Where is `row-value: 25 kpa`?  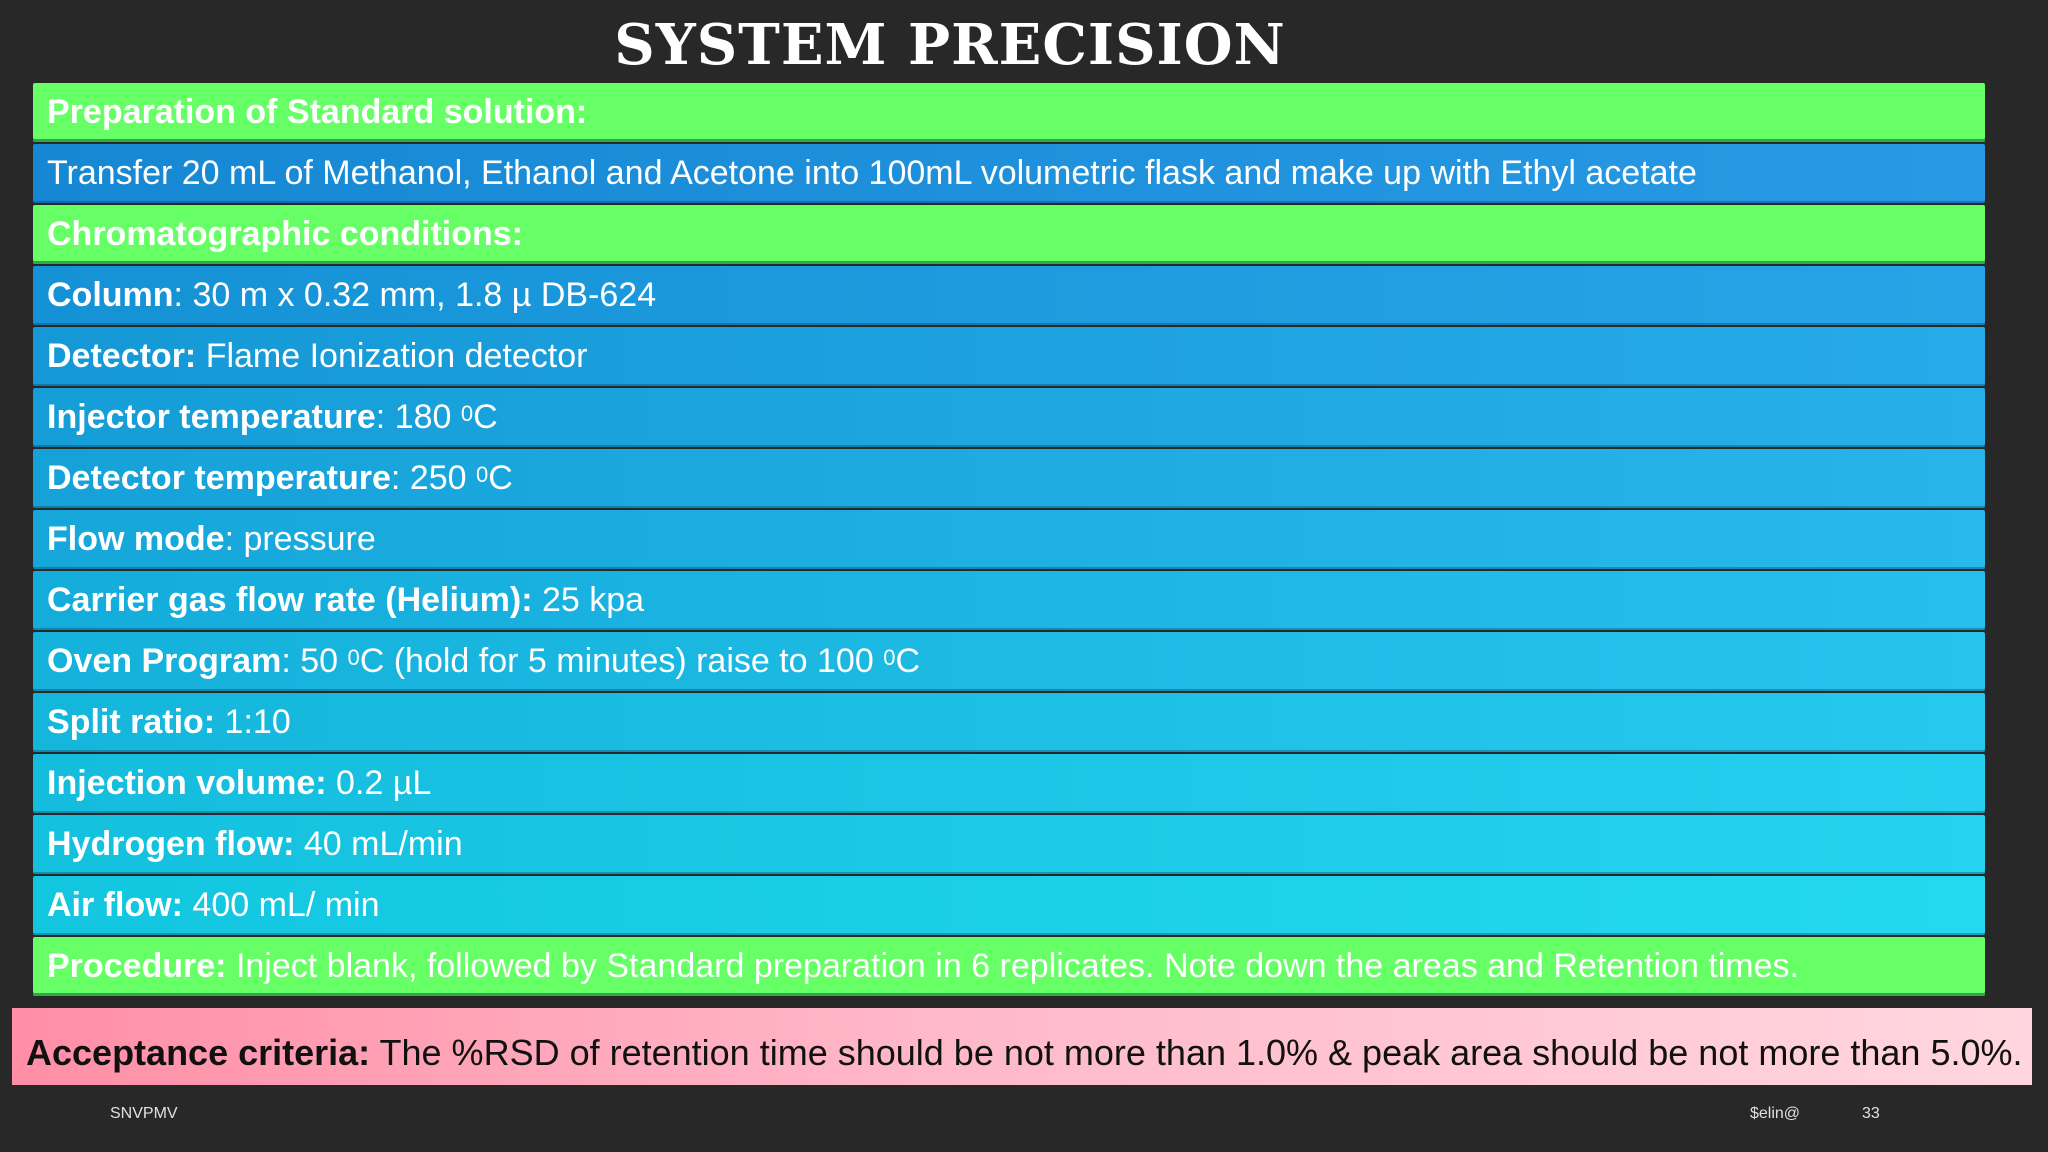
row-value: 25 kpa is located at coordinates (588, 600).